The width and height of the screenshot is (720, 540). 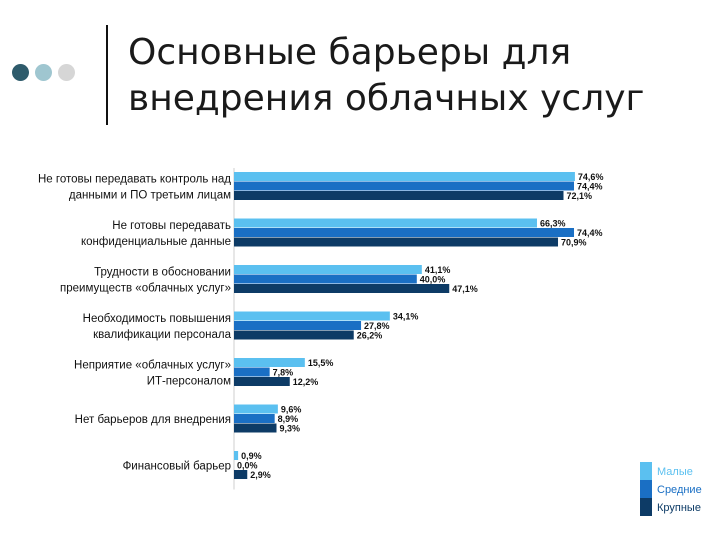 What do you see at coordinates (107, 75) in the screenshot?
I see `title-divider` at bounding box center [107, 75].